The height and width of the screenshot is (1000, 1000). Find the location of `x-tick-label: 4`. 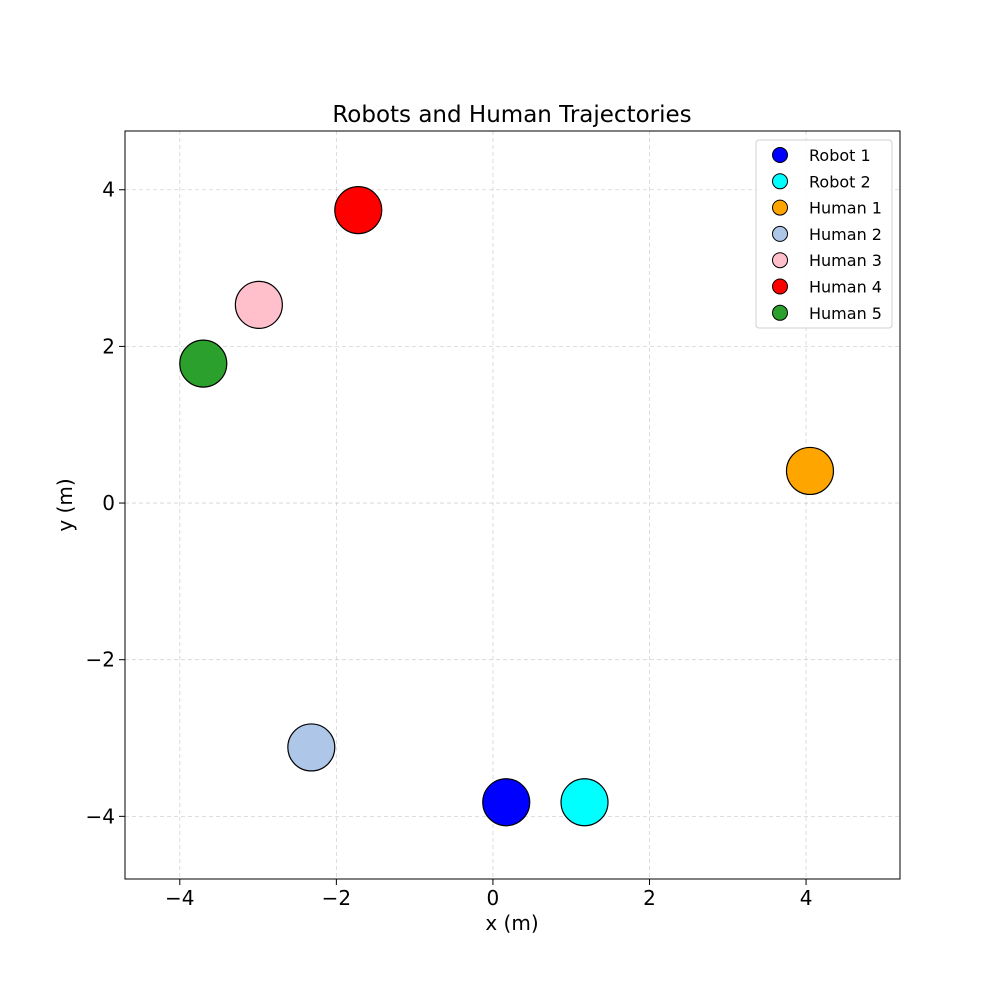

x-tick-label: 4 is located at coordinates (806, 898).